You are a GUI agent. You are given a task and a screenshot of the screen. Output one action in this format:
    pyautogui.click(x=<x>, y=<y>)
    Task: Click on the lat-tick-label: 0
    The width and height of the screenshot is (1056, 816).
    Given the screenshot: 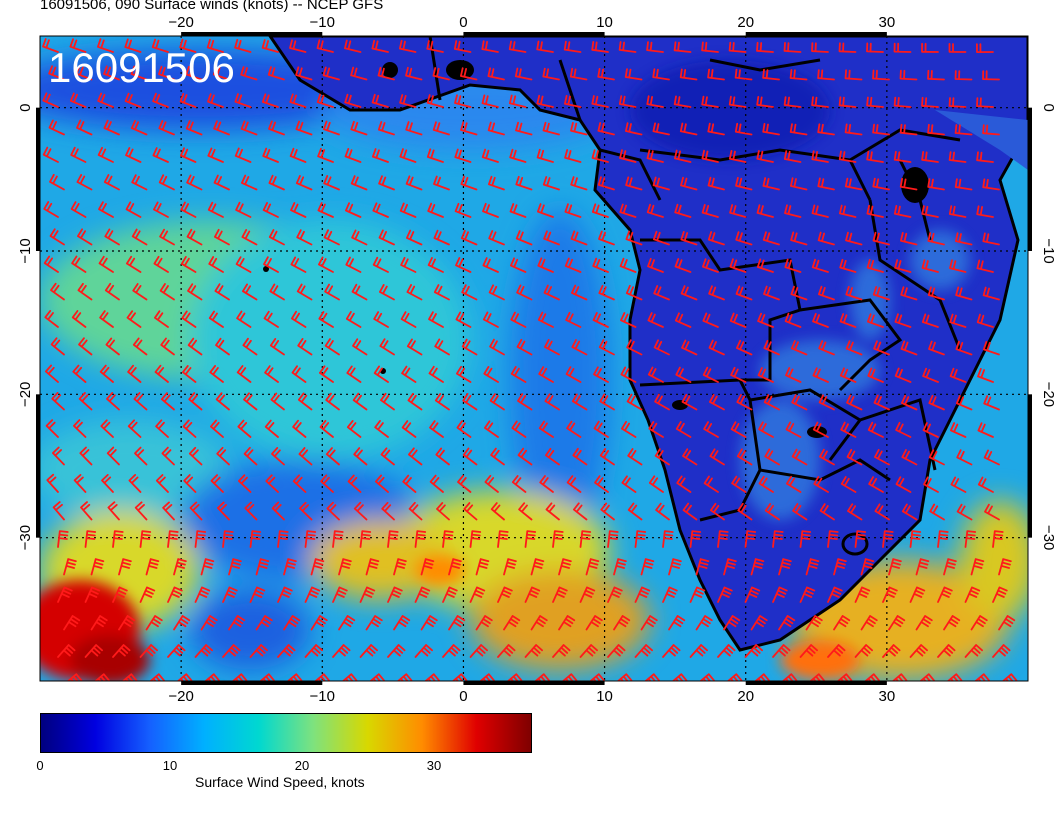 What is the action you would take?
    pyautogui.click(x=1048, y=107)
    